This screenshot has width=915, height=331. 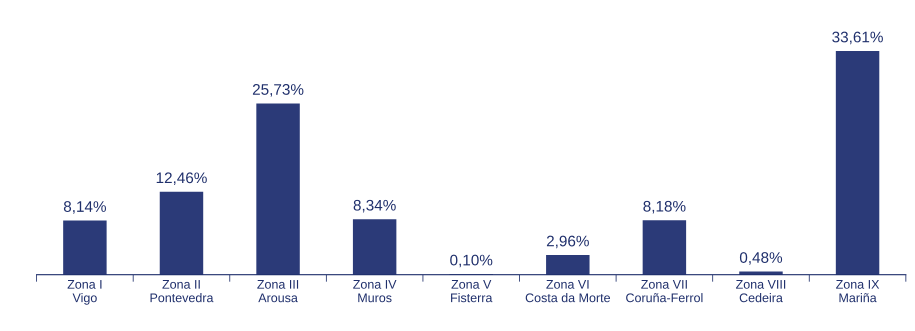 I want to click on x-tick-label: Zona II Pontevedra, so click(x=182, y=291).